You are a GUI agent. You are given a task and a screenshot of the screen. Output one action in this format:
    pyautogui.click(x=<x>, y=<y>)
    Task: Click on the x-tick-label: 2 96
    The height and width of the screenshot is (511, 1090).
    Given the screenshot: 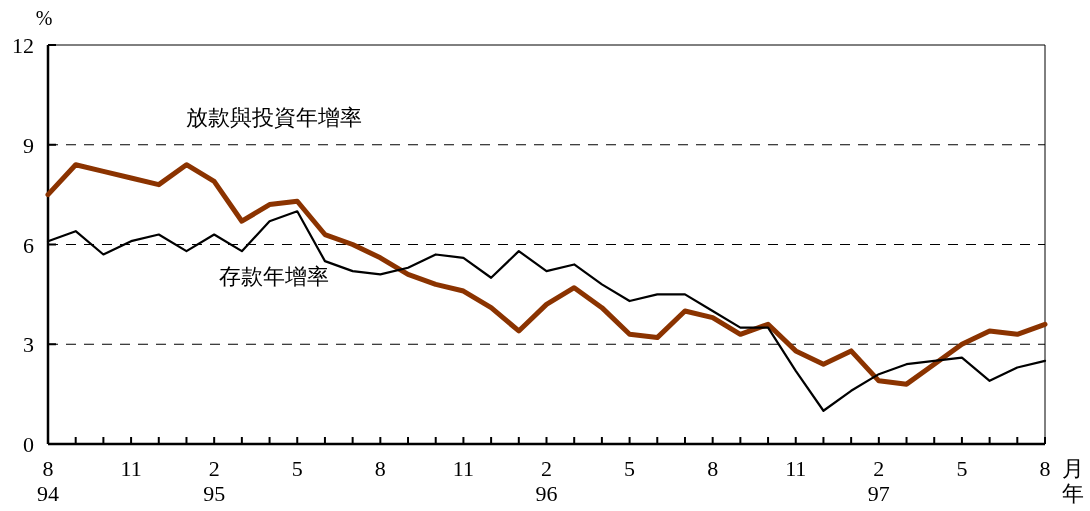 What is the action you would take?
    pyautogui.click(x=546, y=481)
    